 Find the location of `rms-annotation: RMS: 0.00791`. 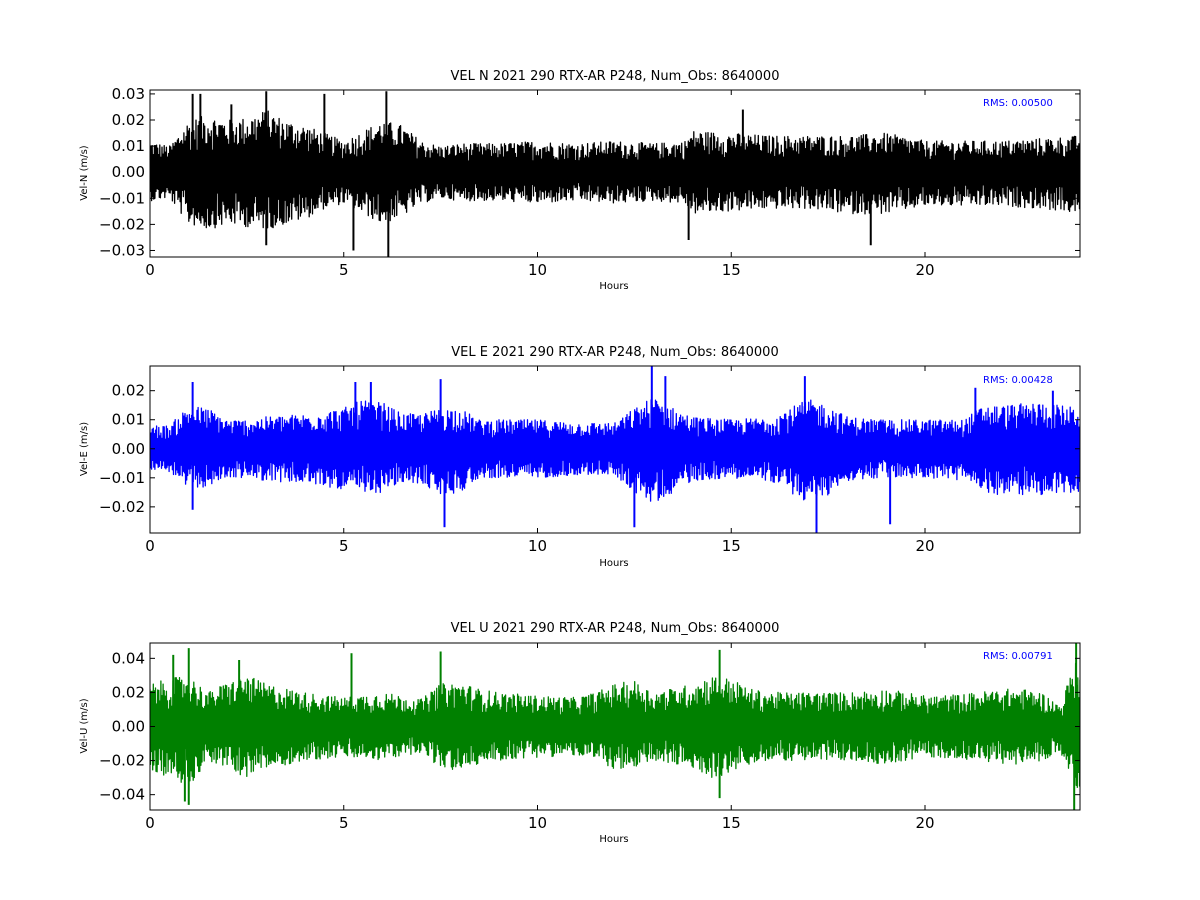

rms-annotation: RMS: 0.00791 is located at coordinates (1018, 656).